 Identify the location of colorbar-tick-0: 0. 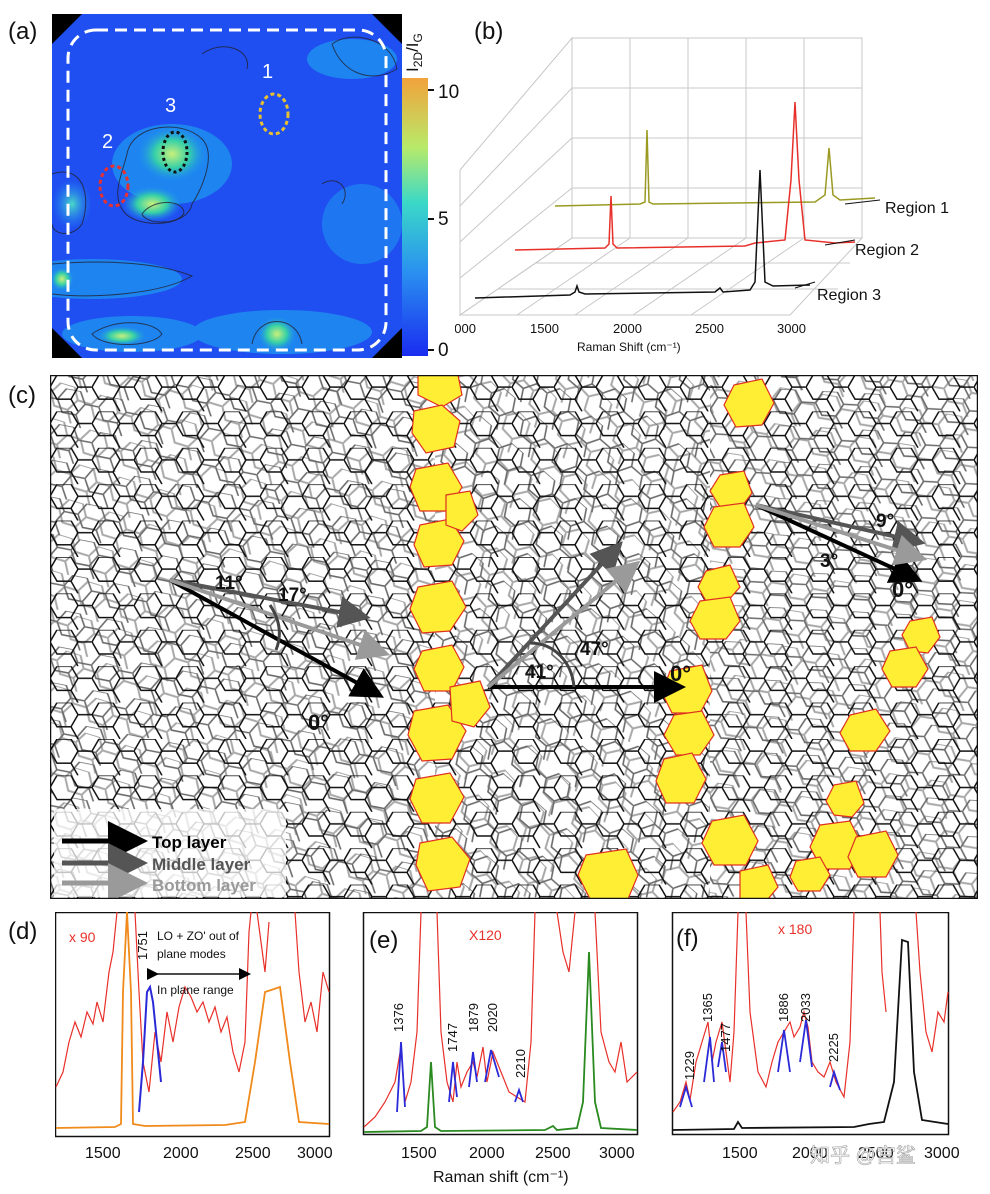
(443, 349).